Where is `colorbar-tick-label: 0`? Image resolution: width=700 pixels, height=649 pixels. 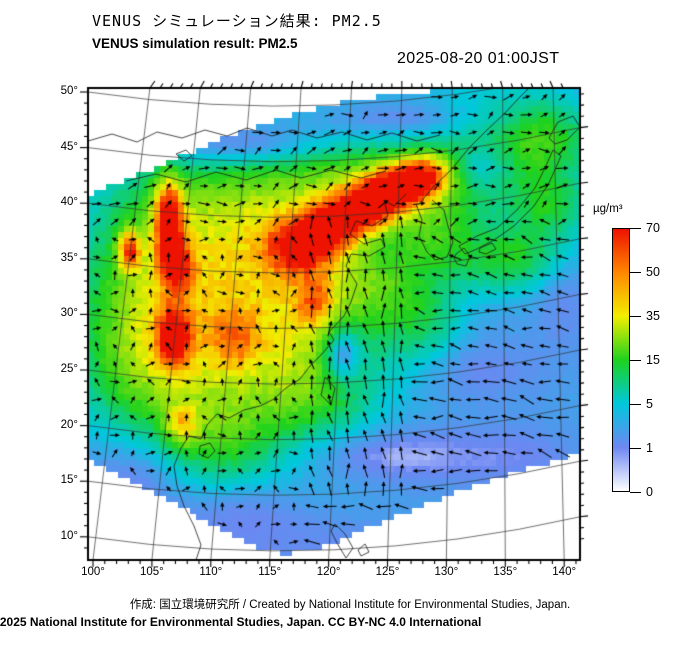 colorbar-tick-label: 0 is located at coordinates (649, 492).